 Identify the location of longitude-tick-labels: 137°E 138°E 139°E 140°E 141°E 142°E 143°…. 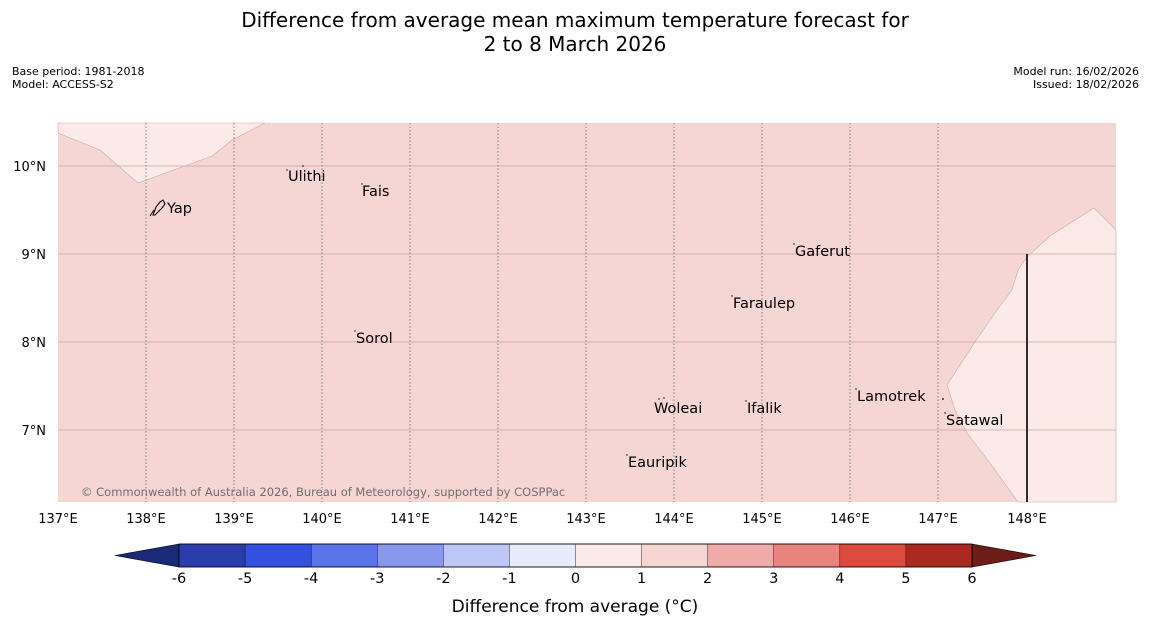
(542, 519).